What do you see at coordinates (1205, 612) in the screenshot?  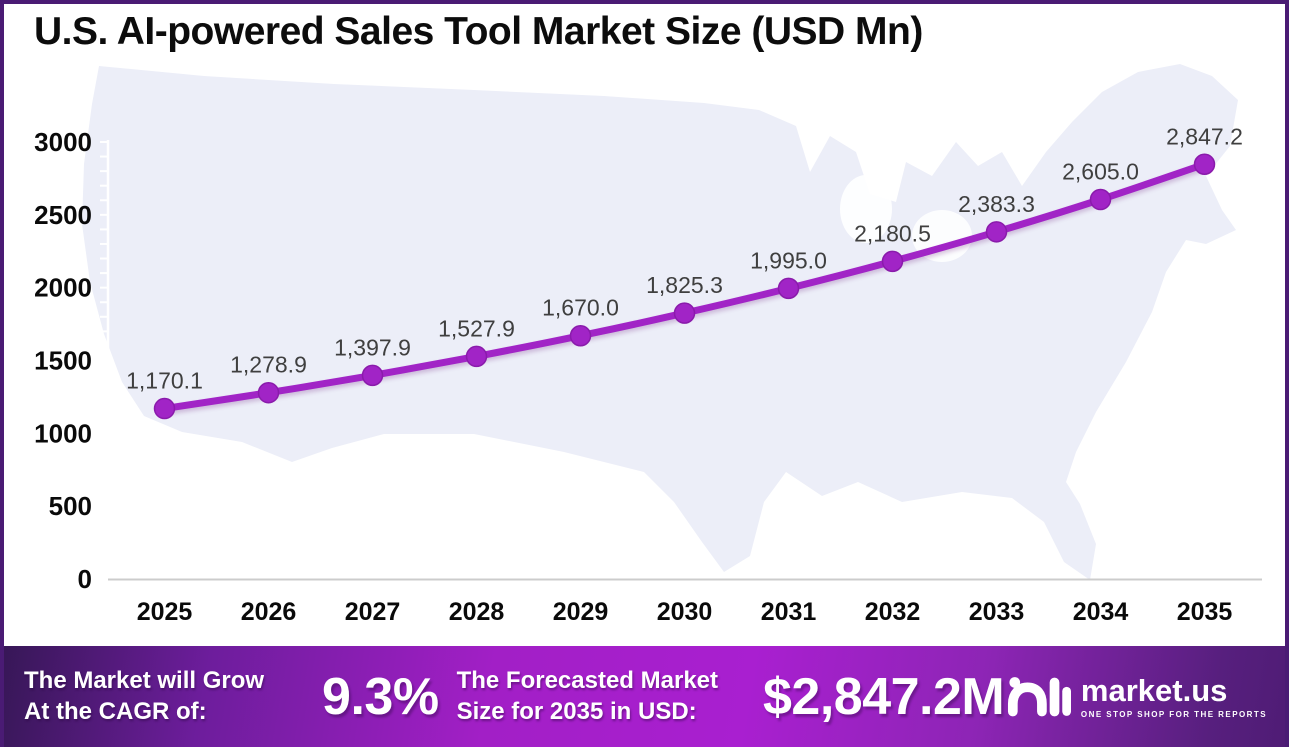 I see `svg-text: 2035` at bounding box center [1205, 612].